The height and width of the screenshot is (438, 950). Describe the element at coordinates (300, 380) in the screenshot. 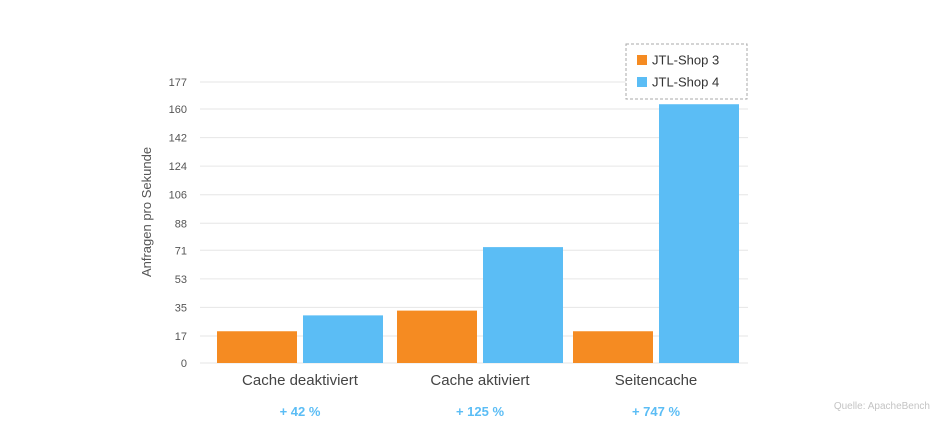

I see `x-category-label: Cache deaktiviert` at that location.